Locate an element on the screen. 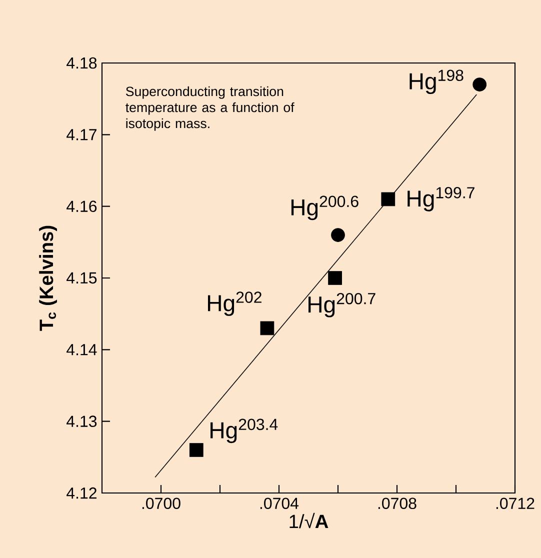 This screenshot has width=541, height=558. y-tick-label: 4.12 is located at coordinates (81, 493).